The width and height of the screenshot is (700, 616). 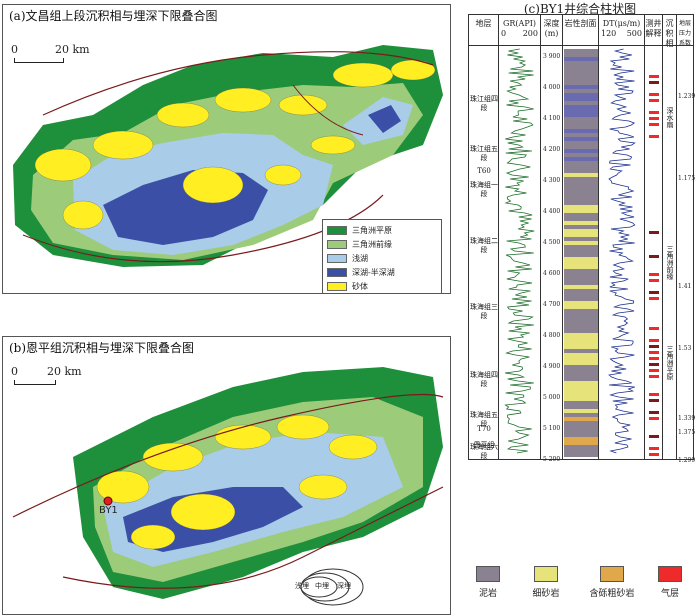 What do you see at coordinates (484, 103) in the screenshot?
I see `stage-label: 珠江组四段` at bounding box center [484, 103].